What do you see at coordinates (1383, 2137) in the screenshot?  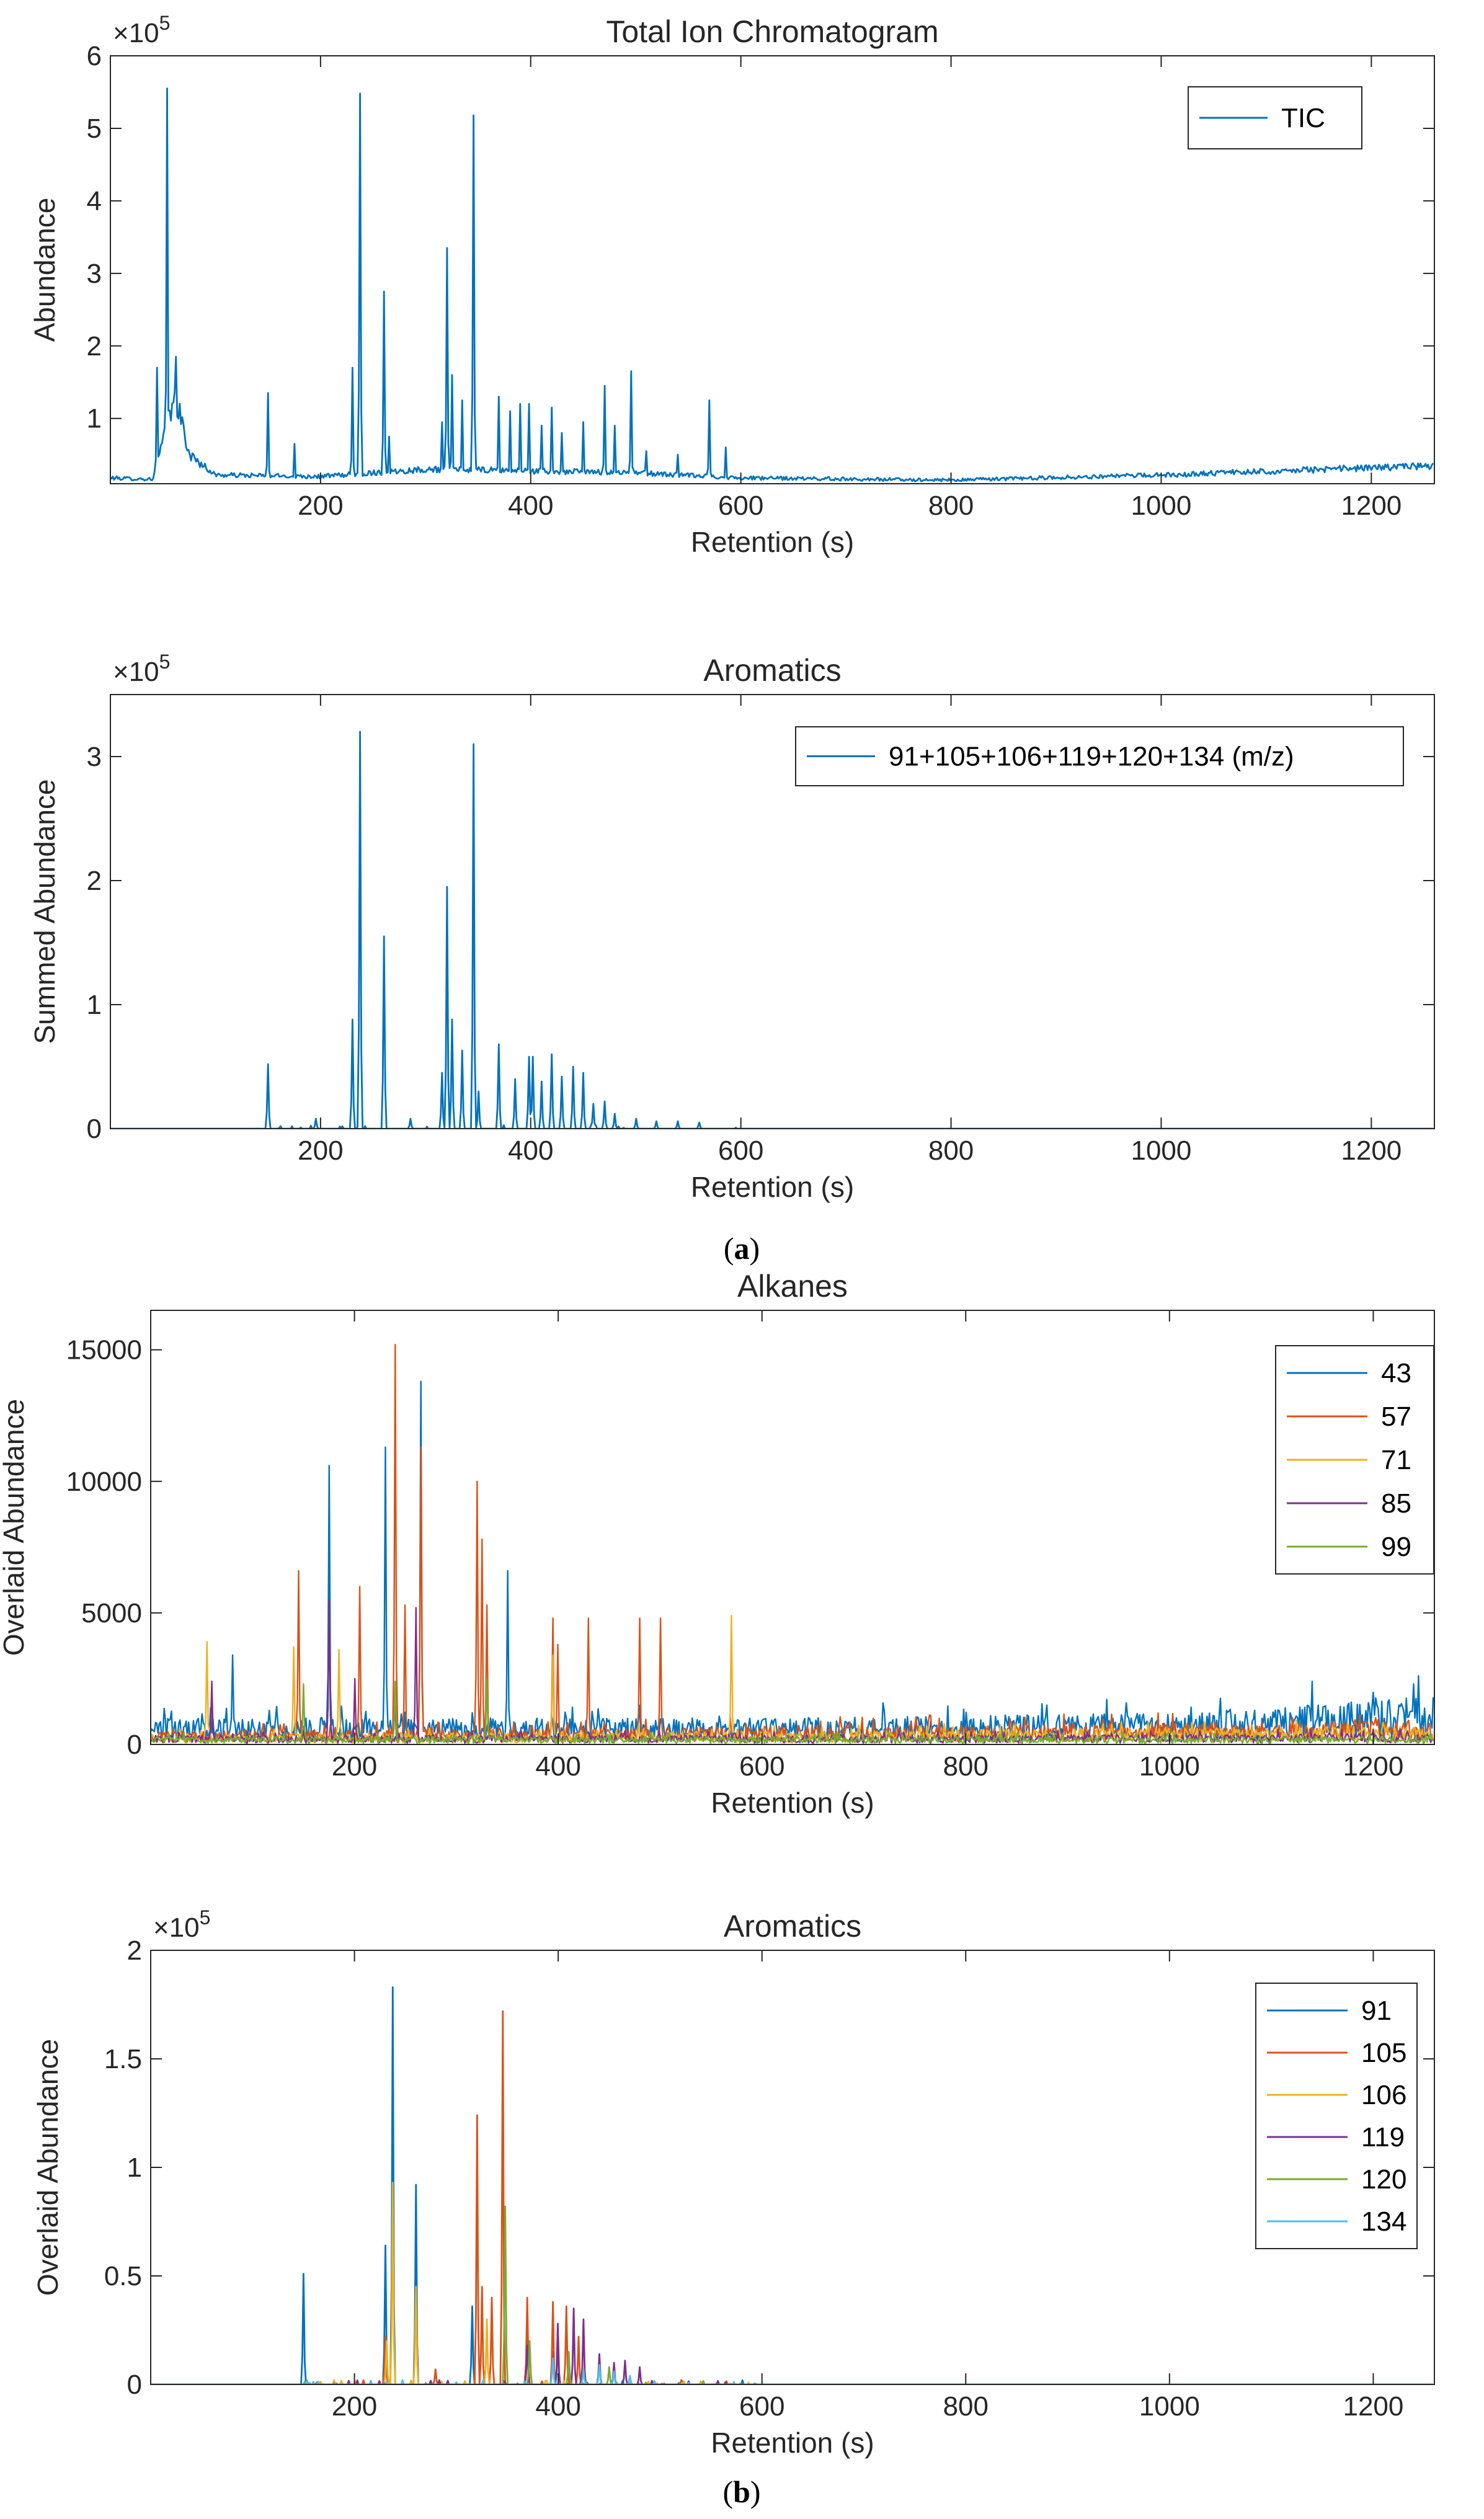 I see `legend-label: 119` at bounding box center [1383, 2137].